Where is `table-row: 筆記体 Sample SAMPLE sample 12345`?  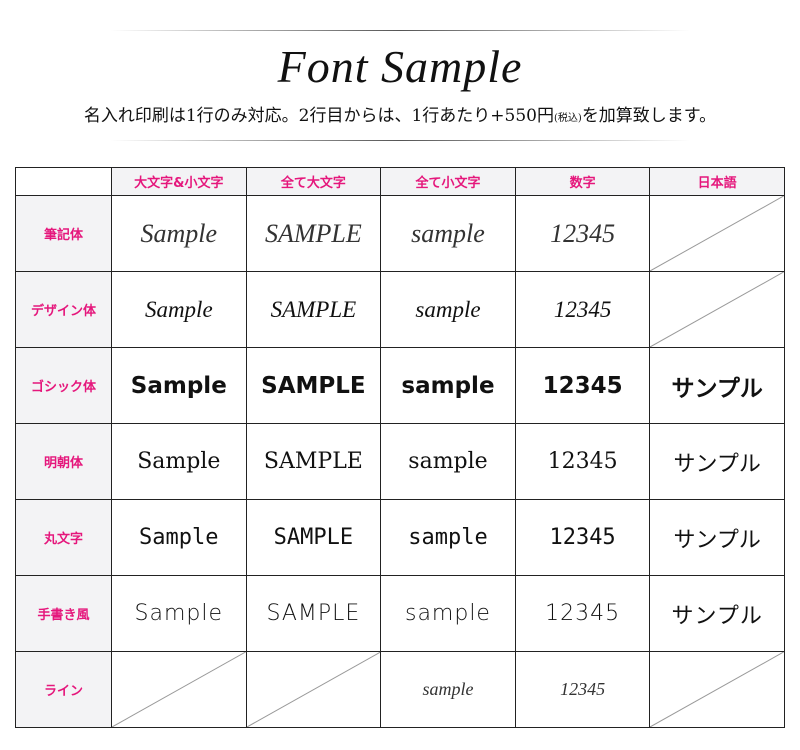 table-row: 筆記体 Sample SAMPLE sample 12345 is located at coordinates (400, 233).